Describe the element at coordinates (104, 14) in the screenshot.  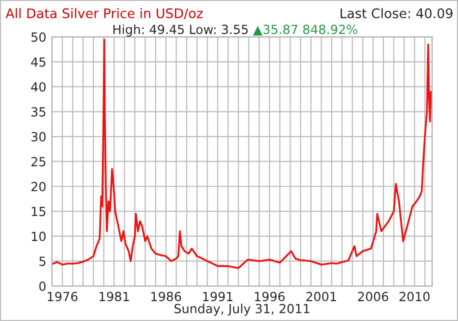
I see `chart-title: All Data Silver Price in USD/oz` at that location.